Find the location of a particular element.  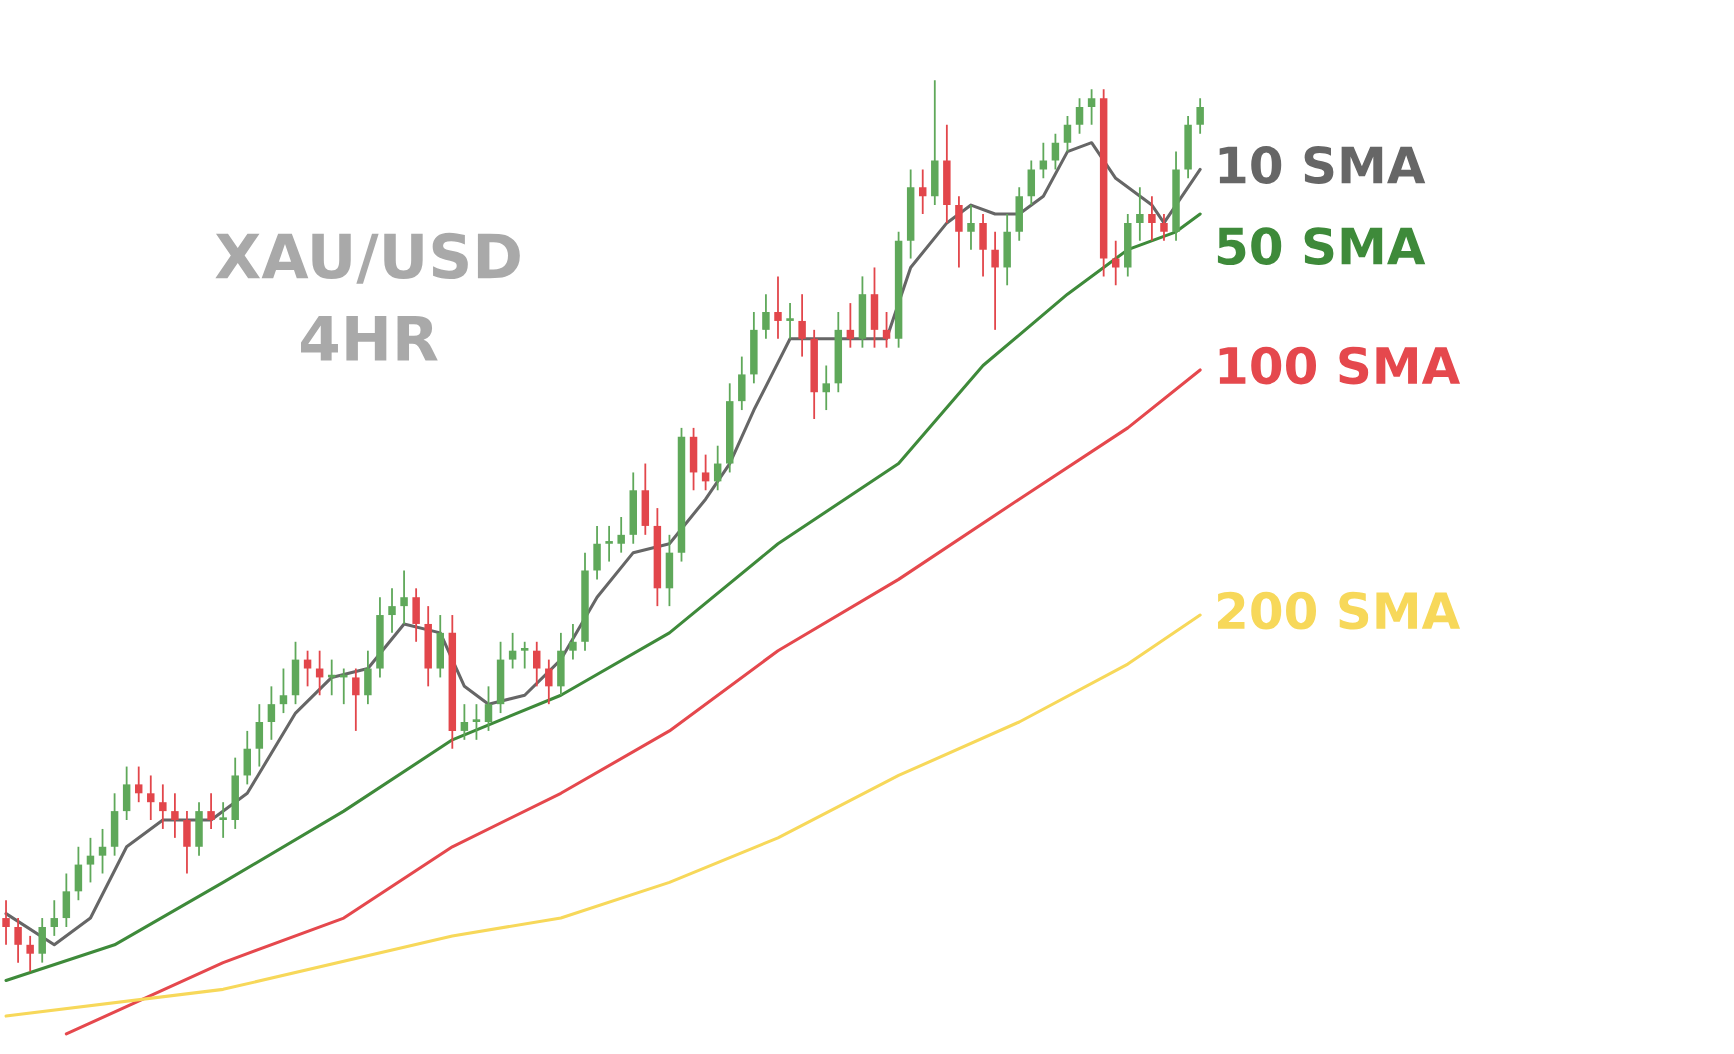

series-label: 200 SMA is located at coordinates (1339, 610).